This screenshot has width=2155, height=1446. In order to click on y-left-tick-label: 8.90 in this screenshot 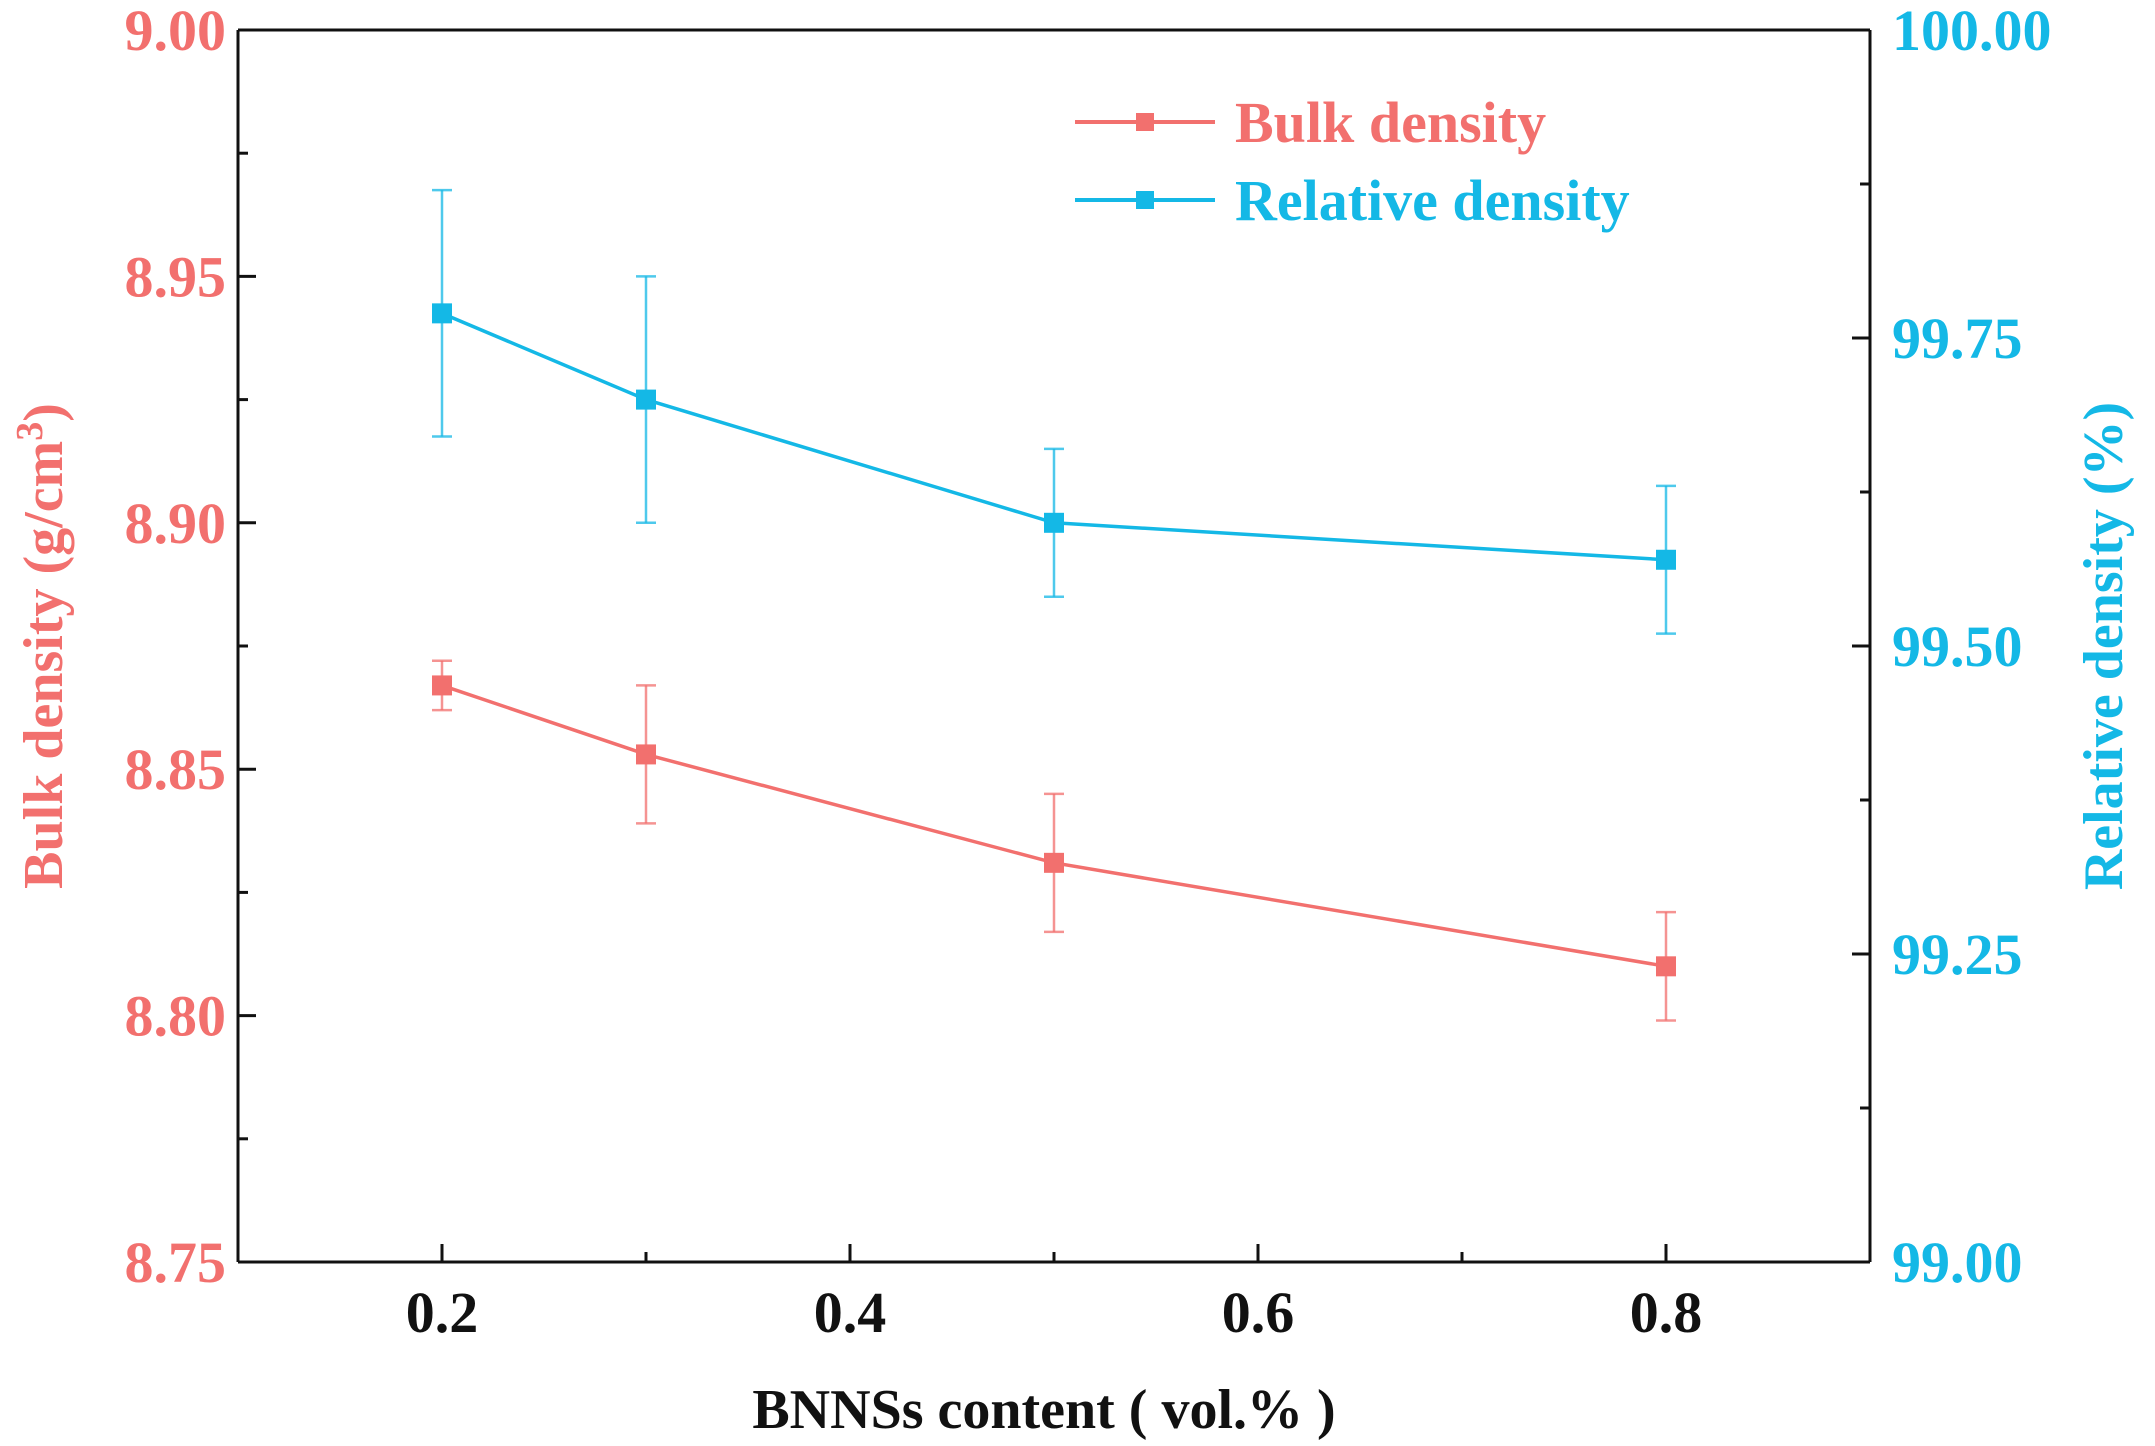, I will do `click(176, 523)`.